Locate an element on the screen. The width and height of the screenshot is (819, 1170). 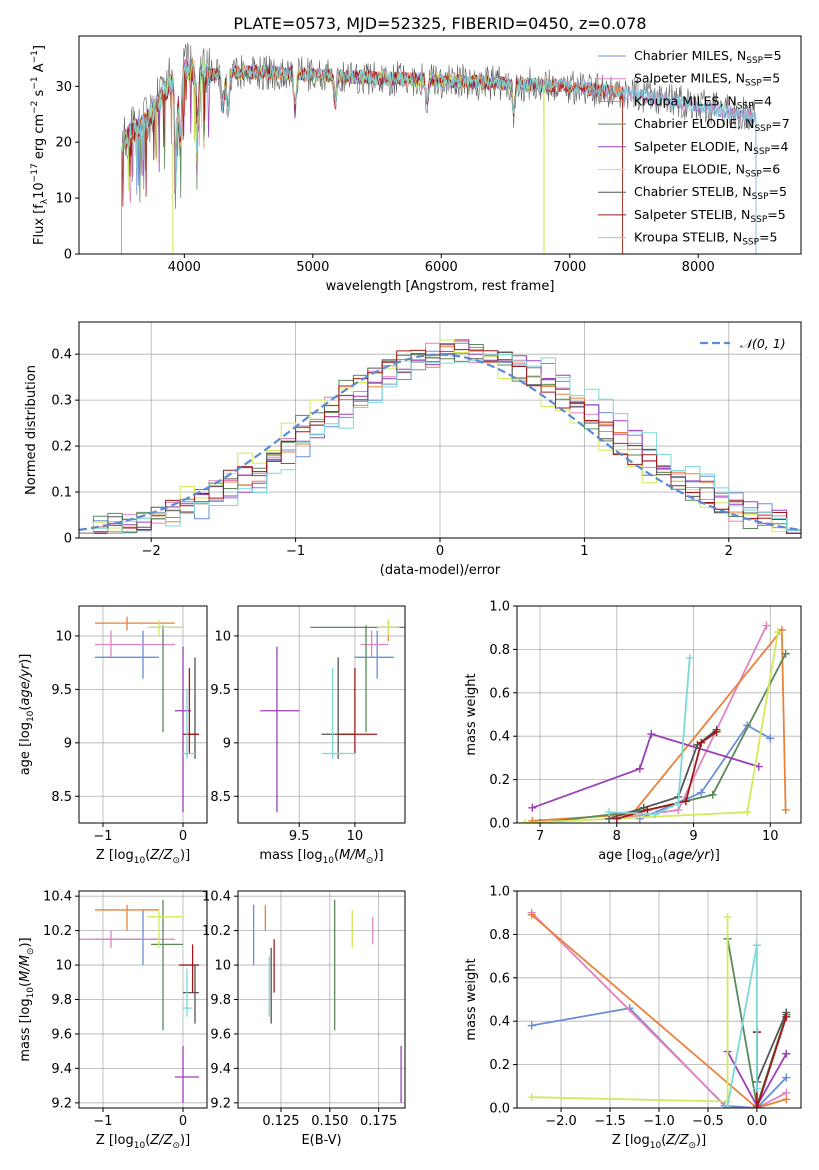
age_weight-ytick-label: 1.0 is located at coordinates (499, 607).